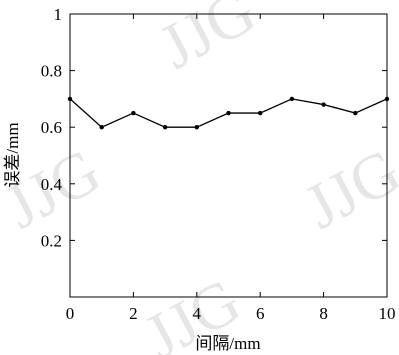 The image size is (399, 355). Describe the element at coordinates (133, 313) in the screenshot. I see `x-tick-label: 2` at that location.